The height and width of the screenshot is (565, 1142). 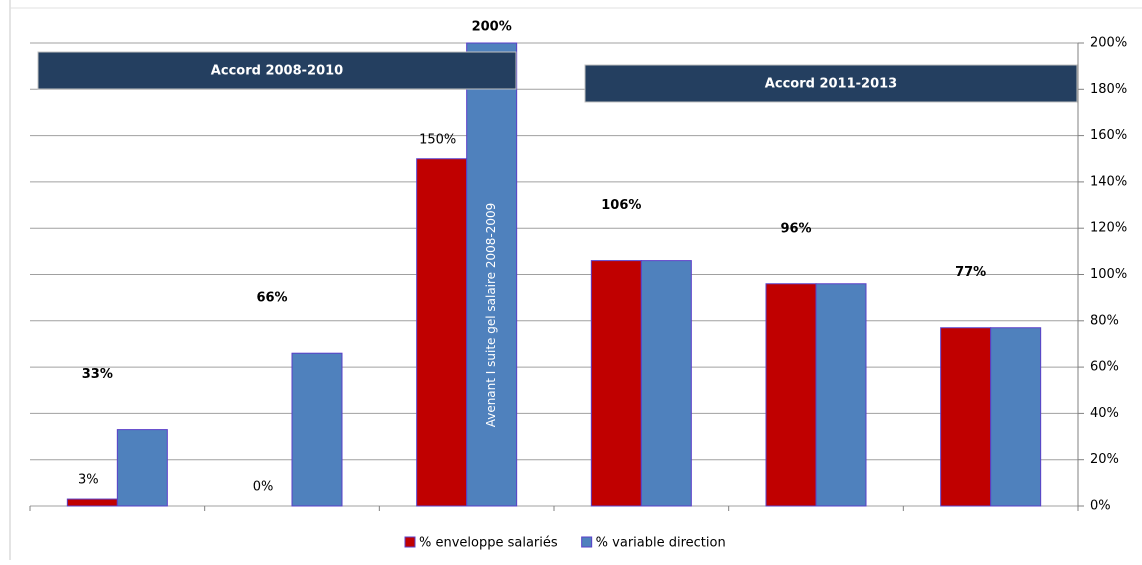 I want to click on data-label: 77%, so click(x=970, y=272).